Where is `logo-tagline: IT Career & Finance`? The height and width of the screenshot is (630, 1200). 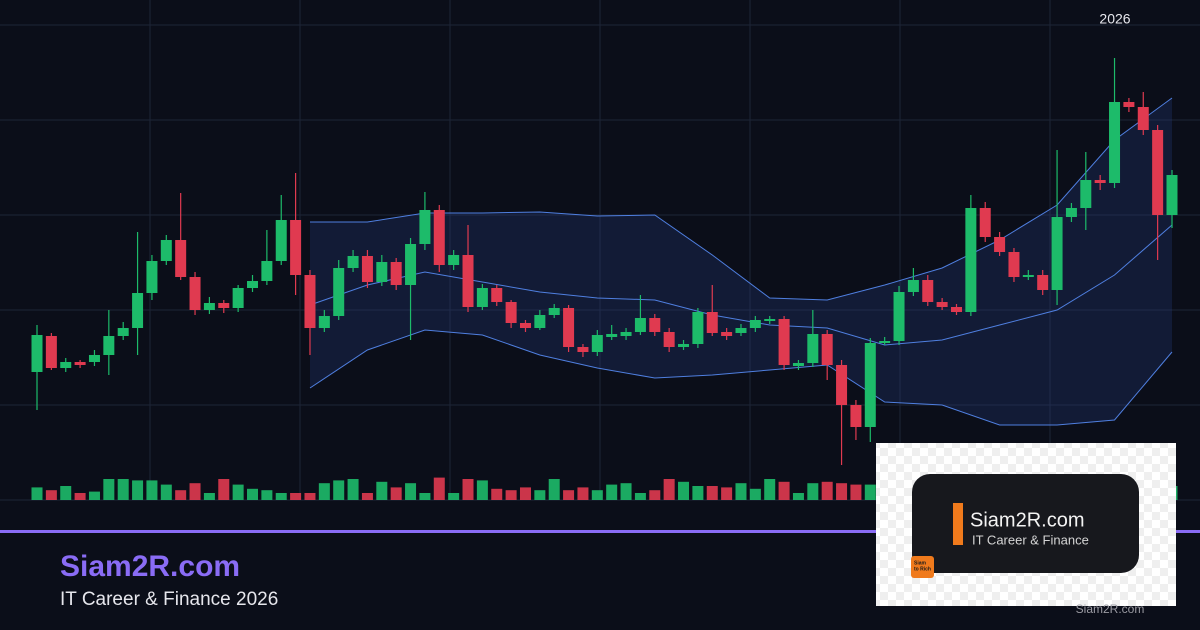 logo-tagline: IT Career & Finance is located at coordinates (1030, 539).